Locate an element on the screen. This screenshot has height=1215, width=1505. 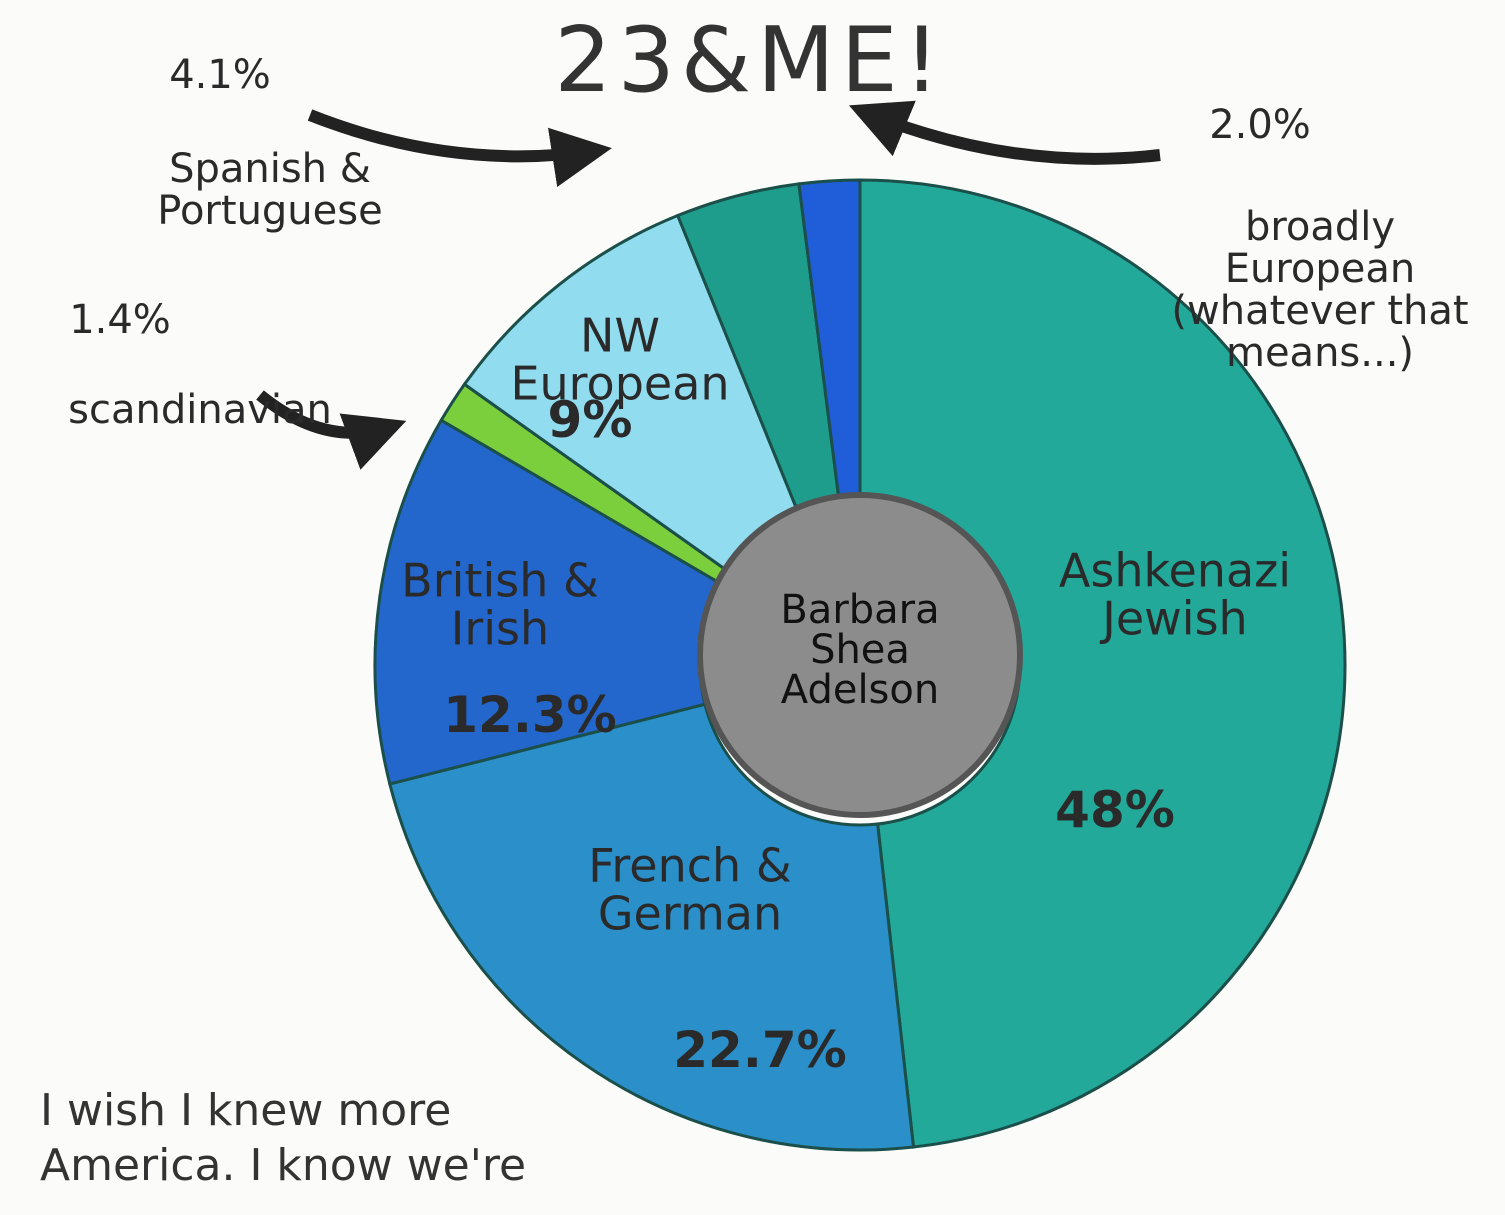
slice-label: French & German is located at coordinates (690, 889).